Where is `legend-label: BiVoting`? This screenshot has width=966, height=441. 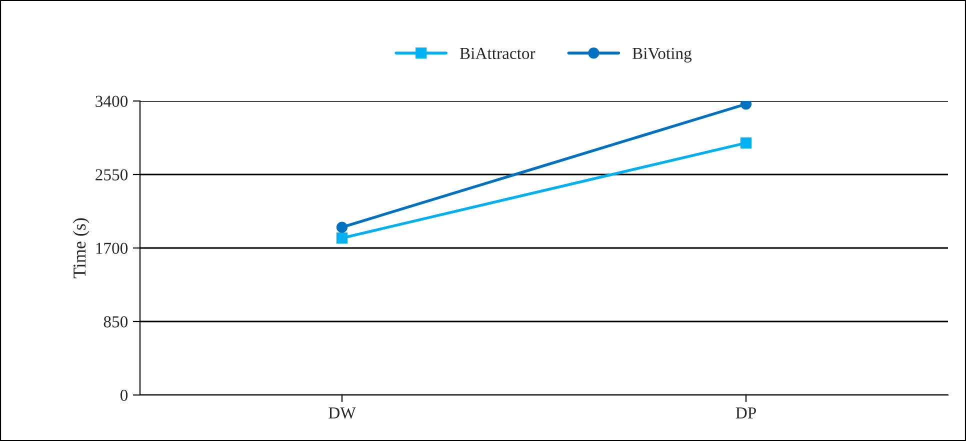 legend-label: BiVoting is located at coordinates (662, 55).